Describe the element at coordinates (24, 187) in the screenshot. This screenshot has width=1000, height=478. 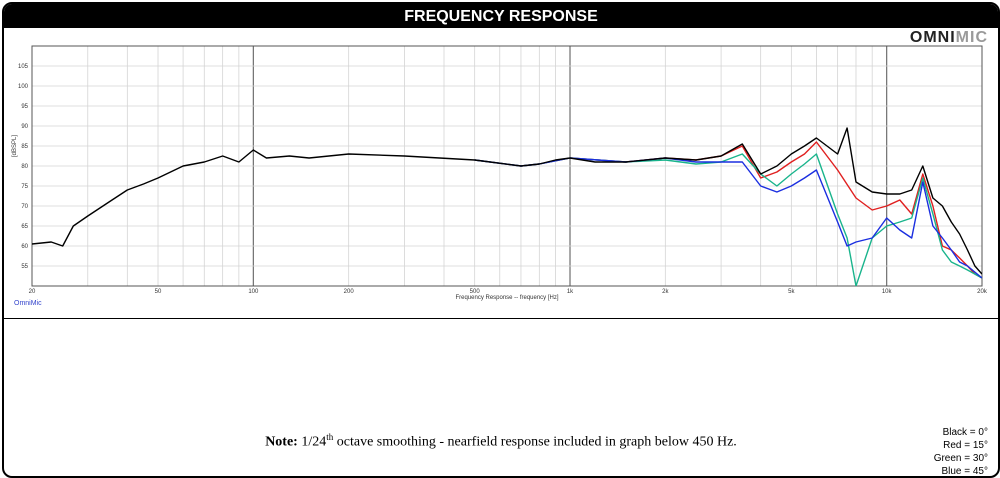
I see `y-tick-label: 75` at that location.